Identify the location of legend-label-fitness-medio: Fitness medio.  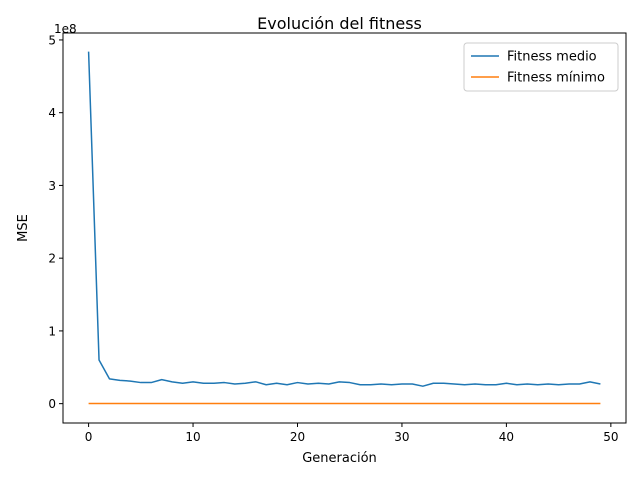
(552, 57).